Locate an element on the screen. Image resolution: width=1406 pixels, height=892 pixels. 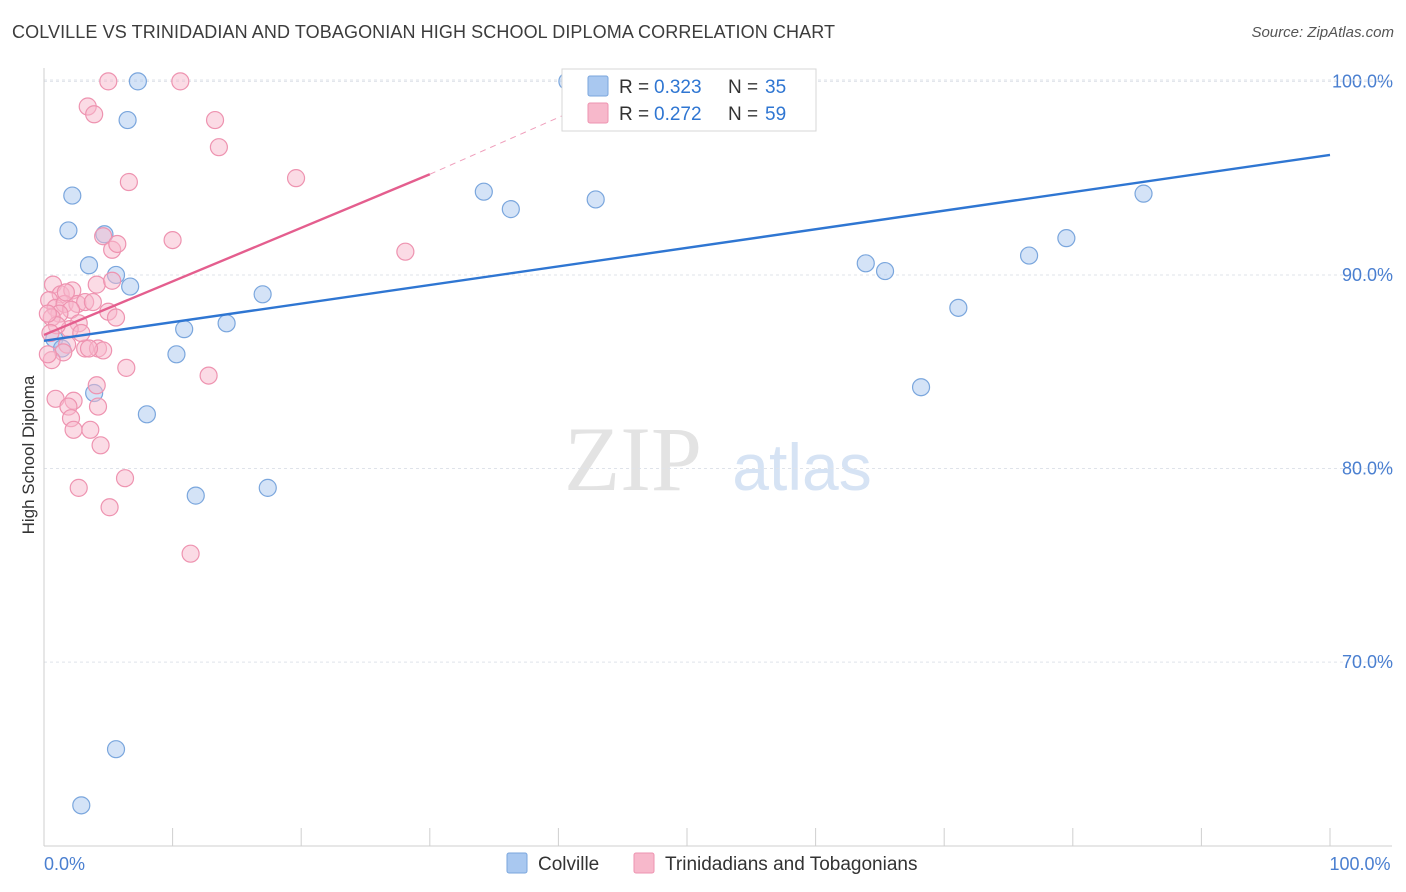
watermark-atlas: atlas is located at coordinates (801, 467).